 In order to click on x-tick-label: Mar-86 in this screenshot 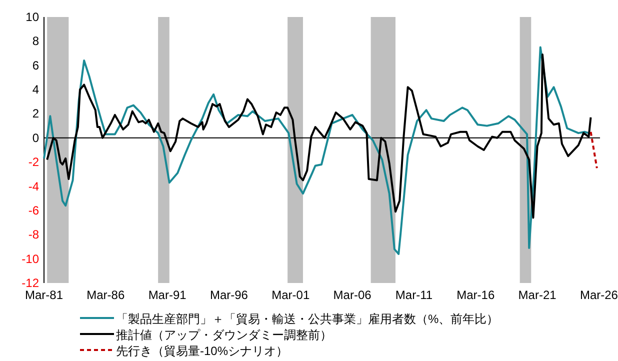, I will do `click(105, 295)`.